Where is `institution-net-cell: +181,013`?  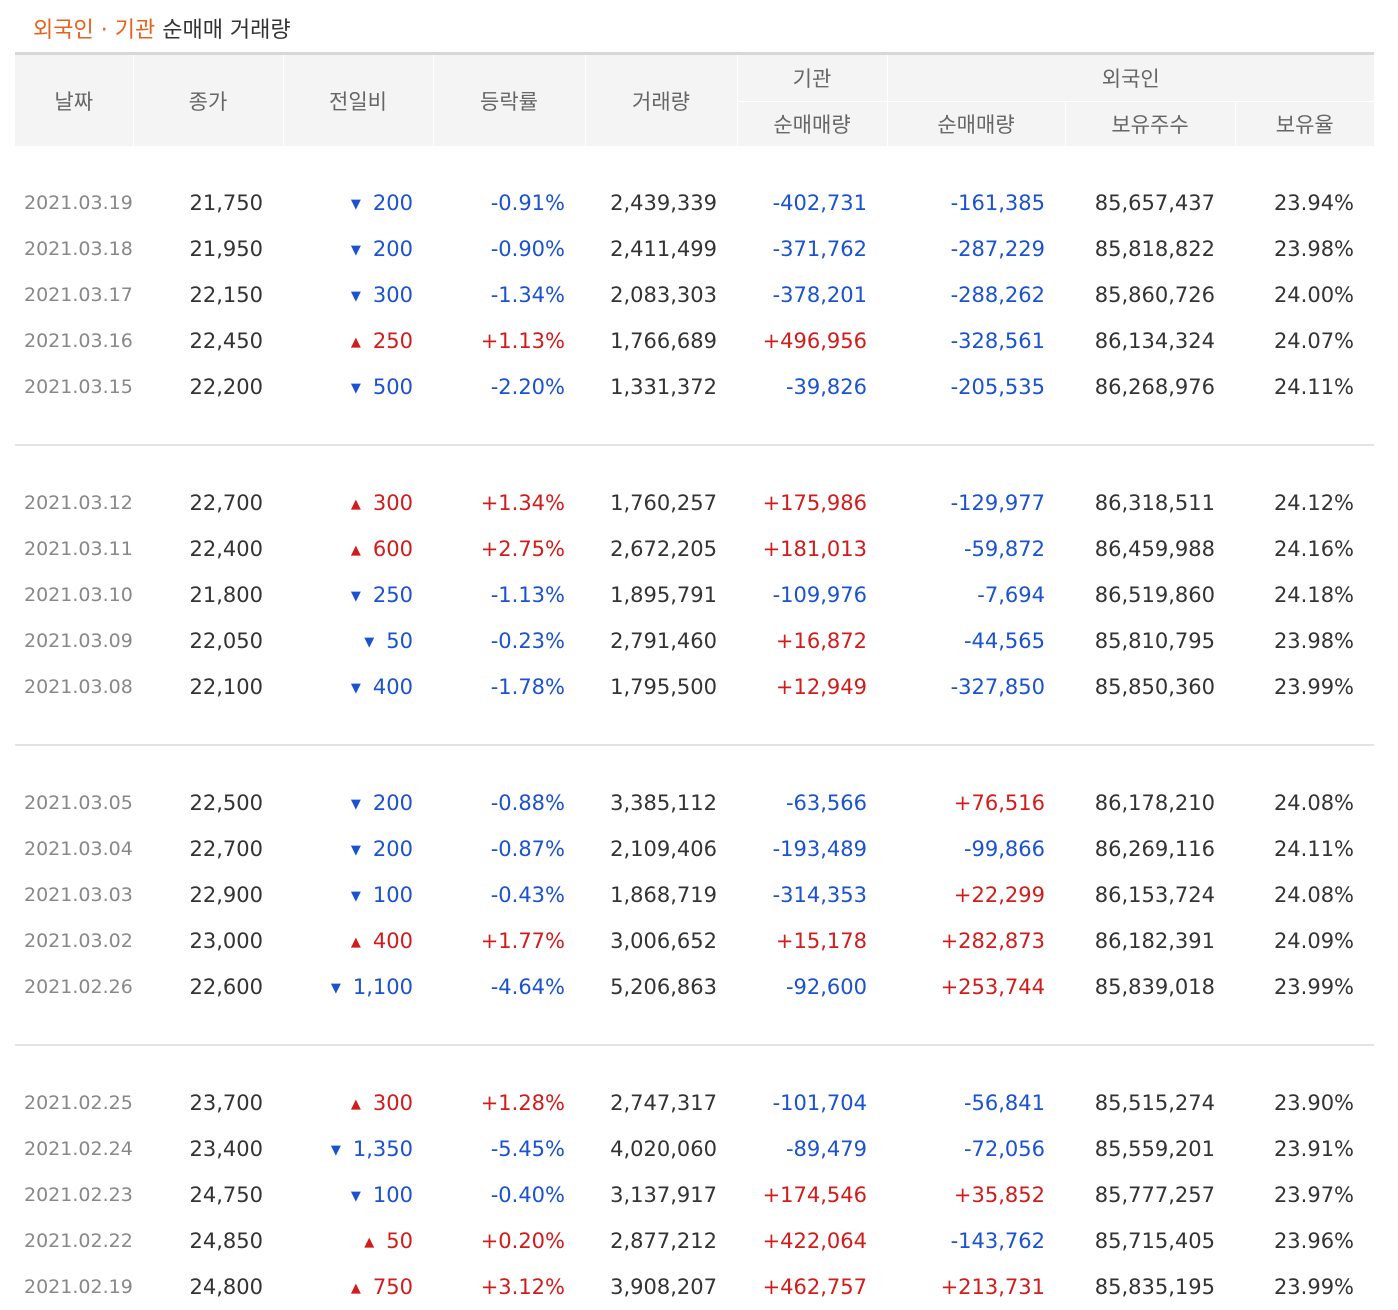 institution-net-cell: +181,013 is located at coordinates (814, 549).